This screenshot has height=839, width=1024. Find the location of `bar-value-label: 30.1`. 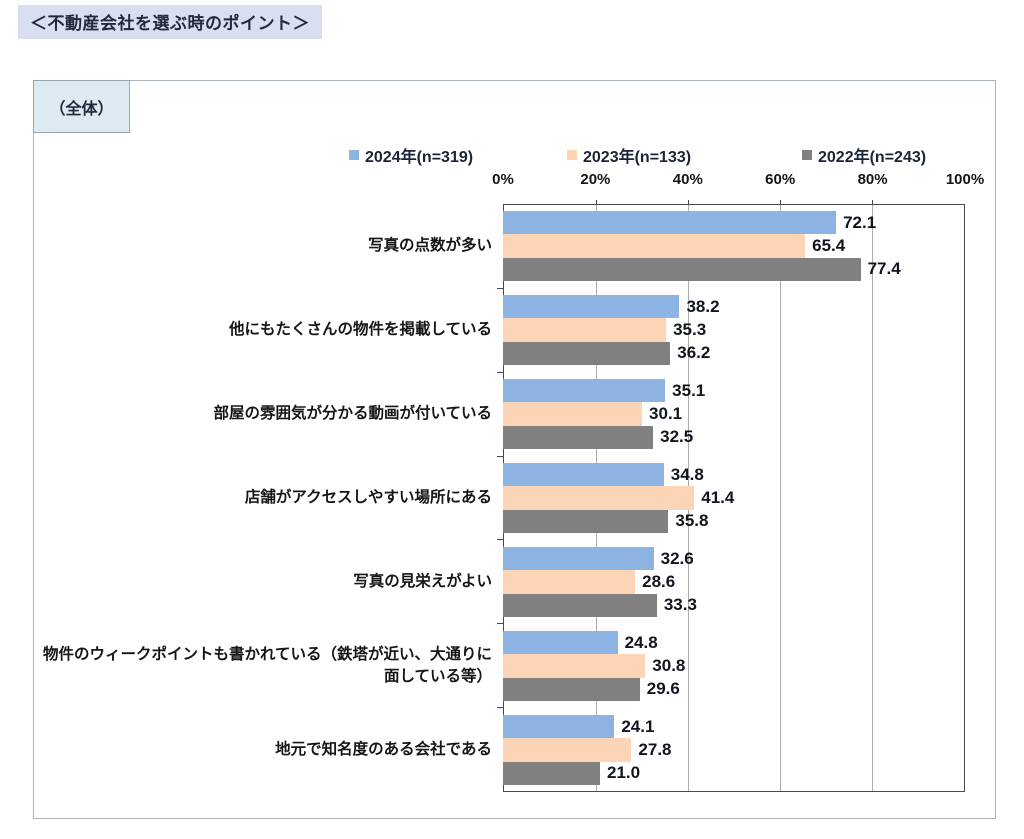

bar-value-label: 30.1 is located at coordinates (666, 413).